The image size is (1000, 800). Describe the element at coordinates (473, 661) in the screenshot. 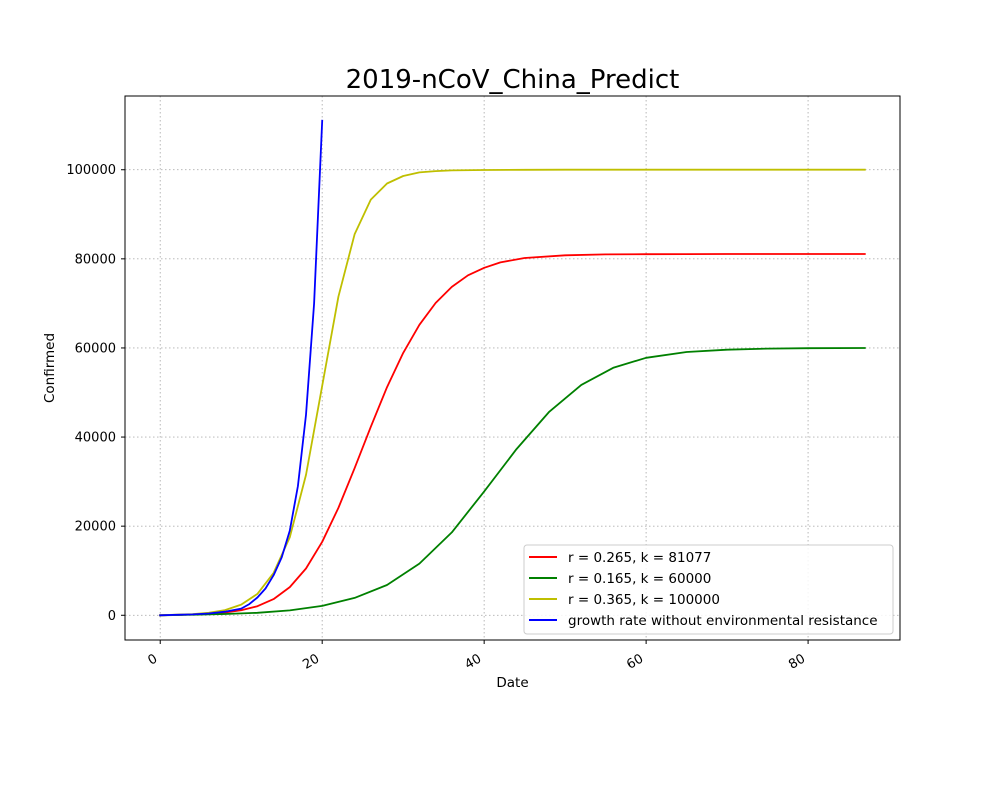

I see `x-tick-label: 40` at that location.